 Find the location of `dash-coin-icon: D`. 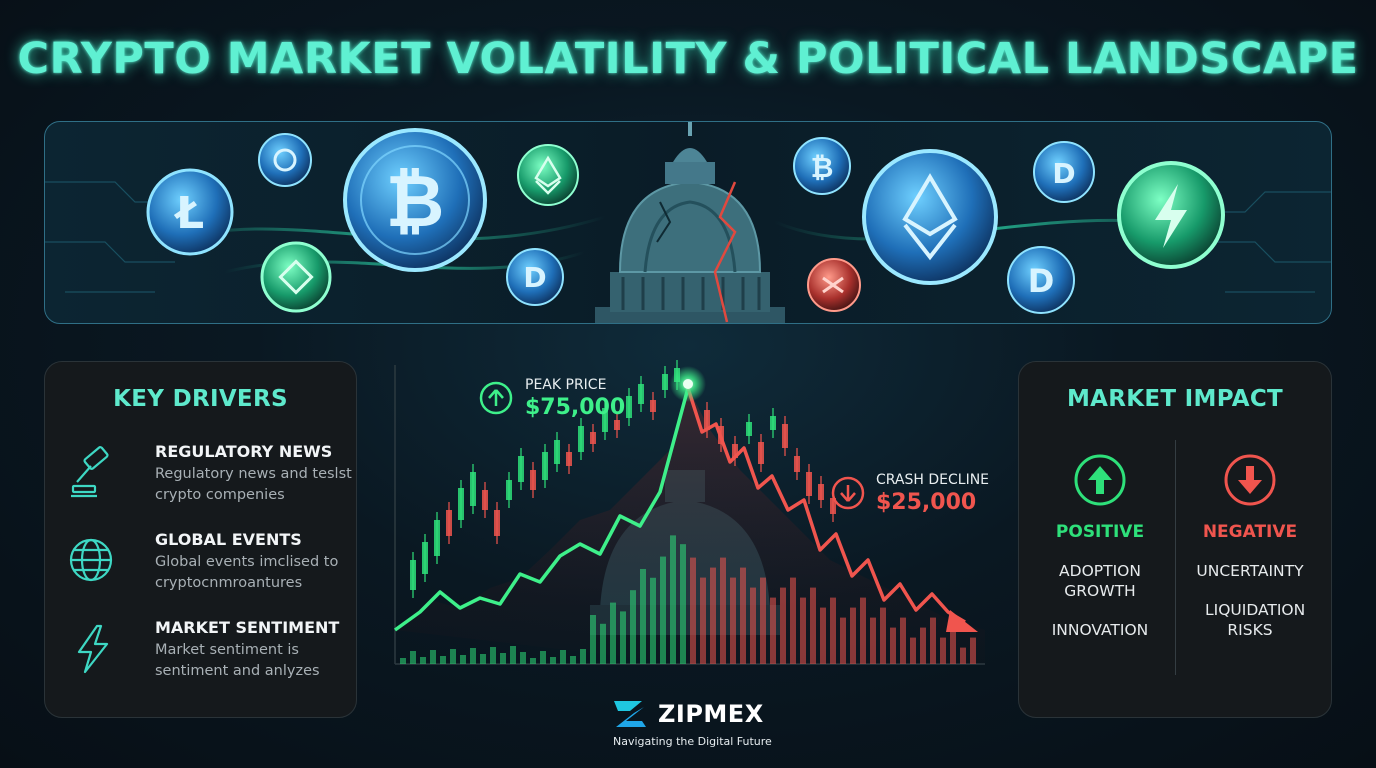

dash-coin-icon: D is located at coordinates (535, 277).